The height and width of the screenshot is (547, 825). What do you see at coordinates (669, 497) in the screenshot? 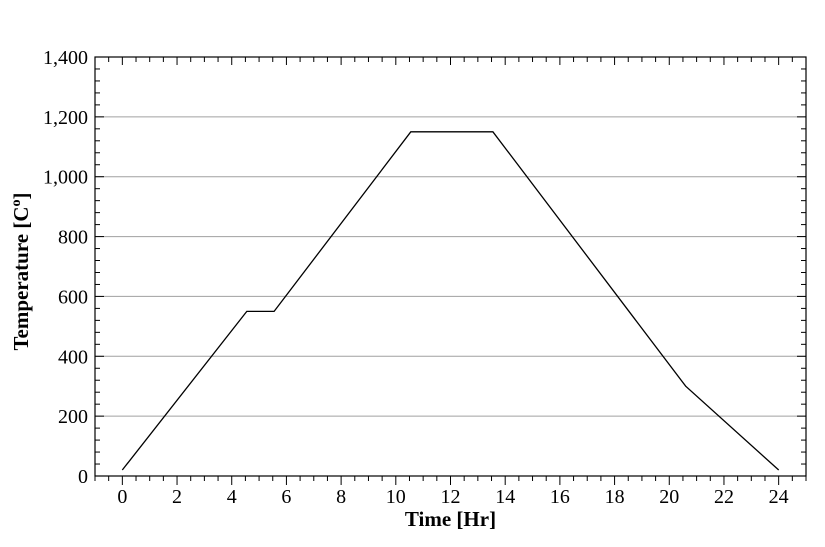
I see `x-tick-label: 20` at bounding box center [669, 497].